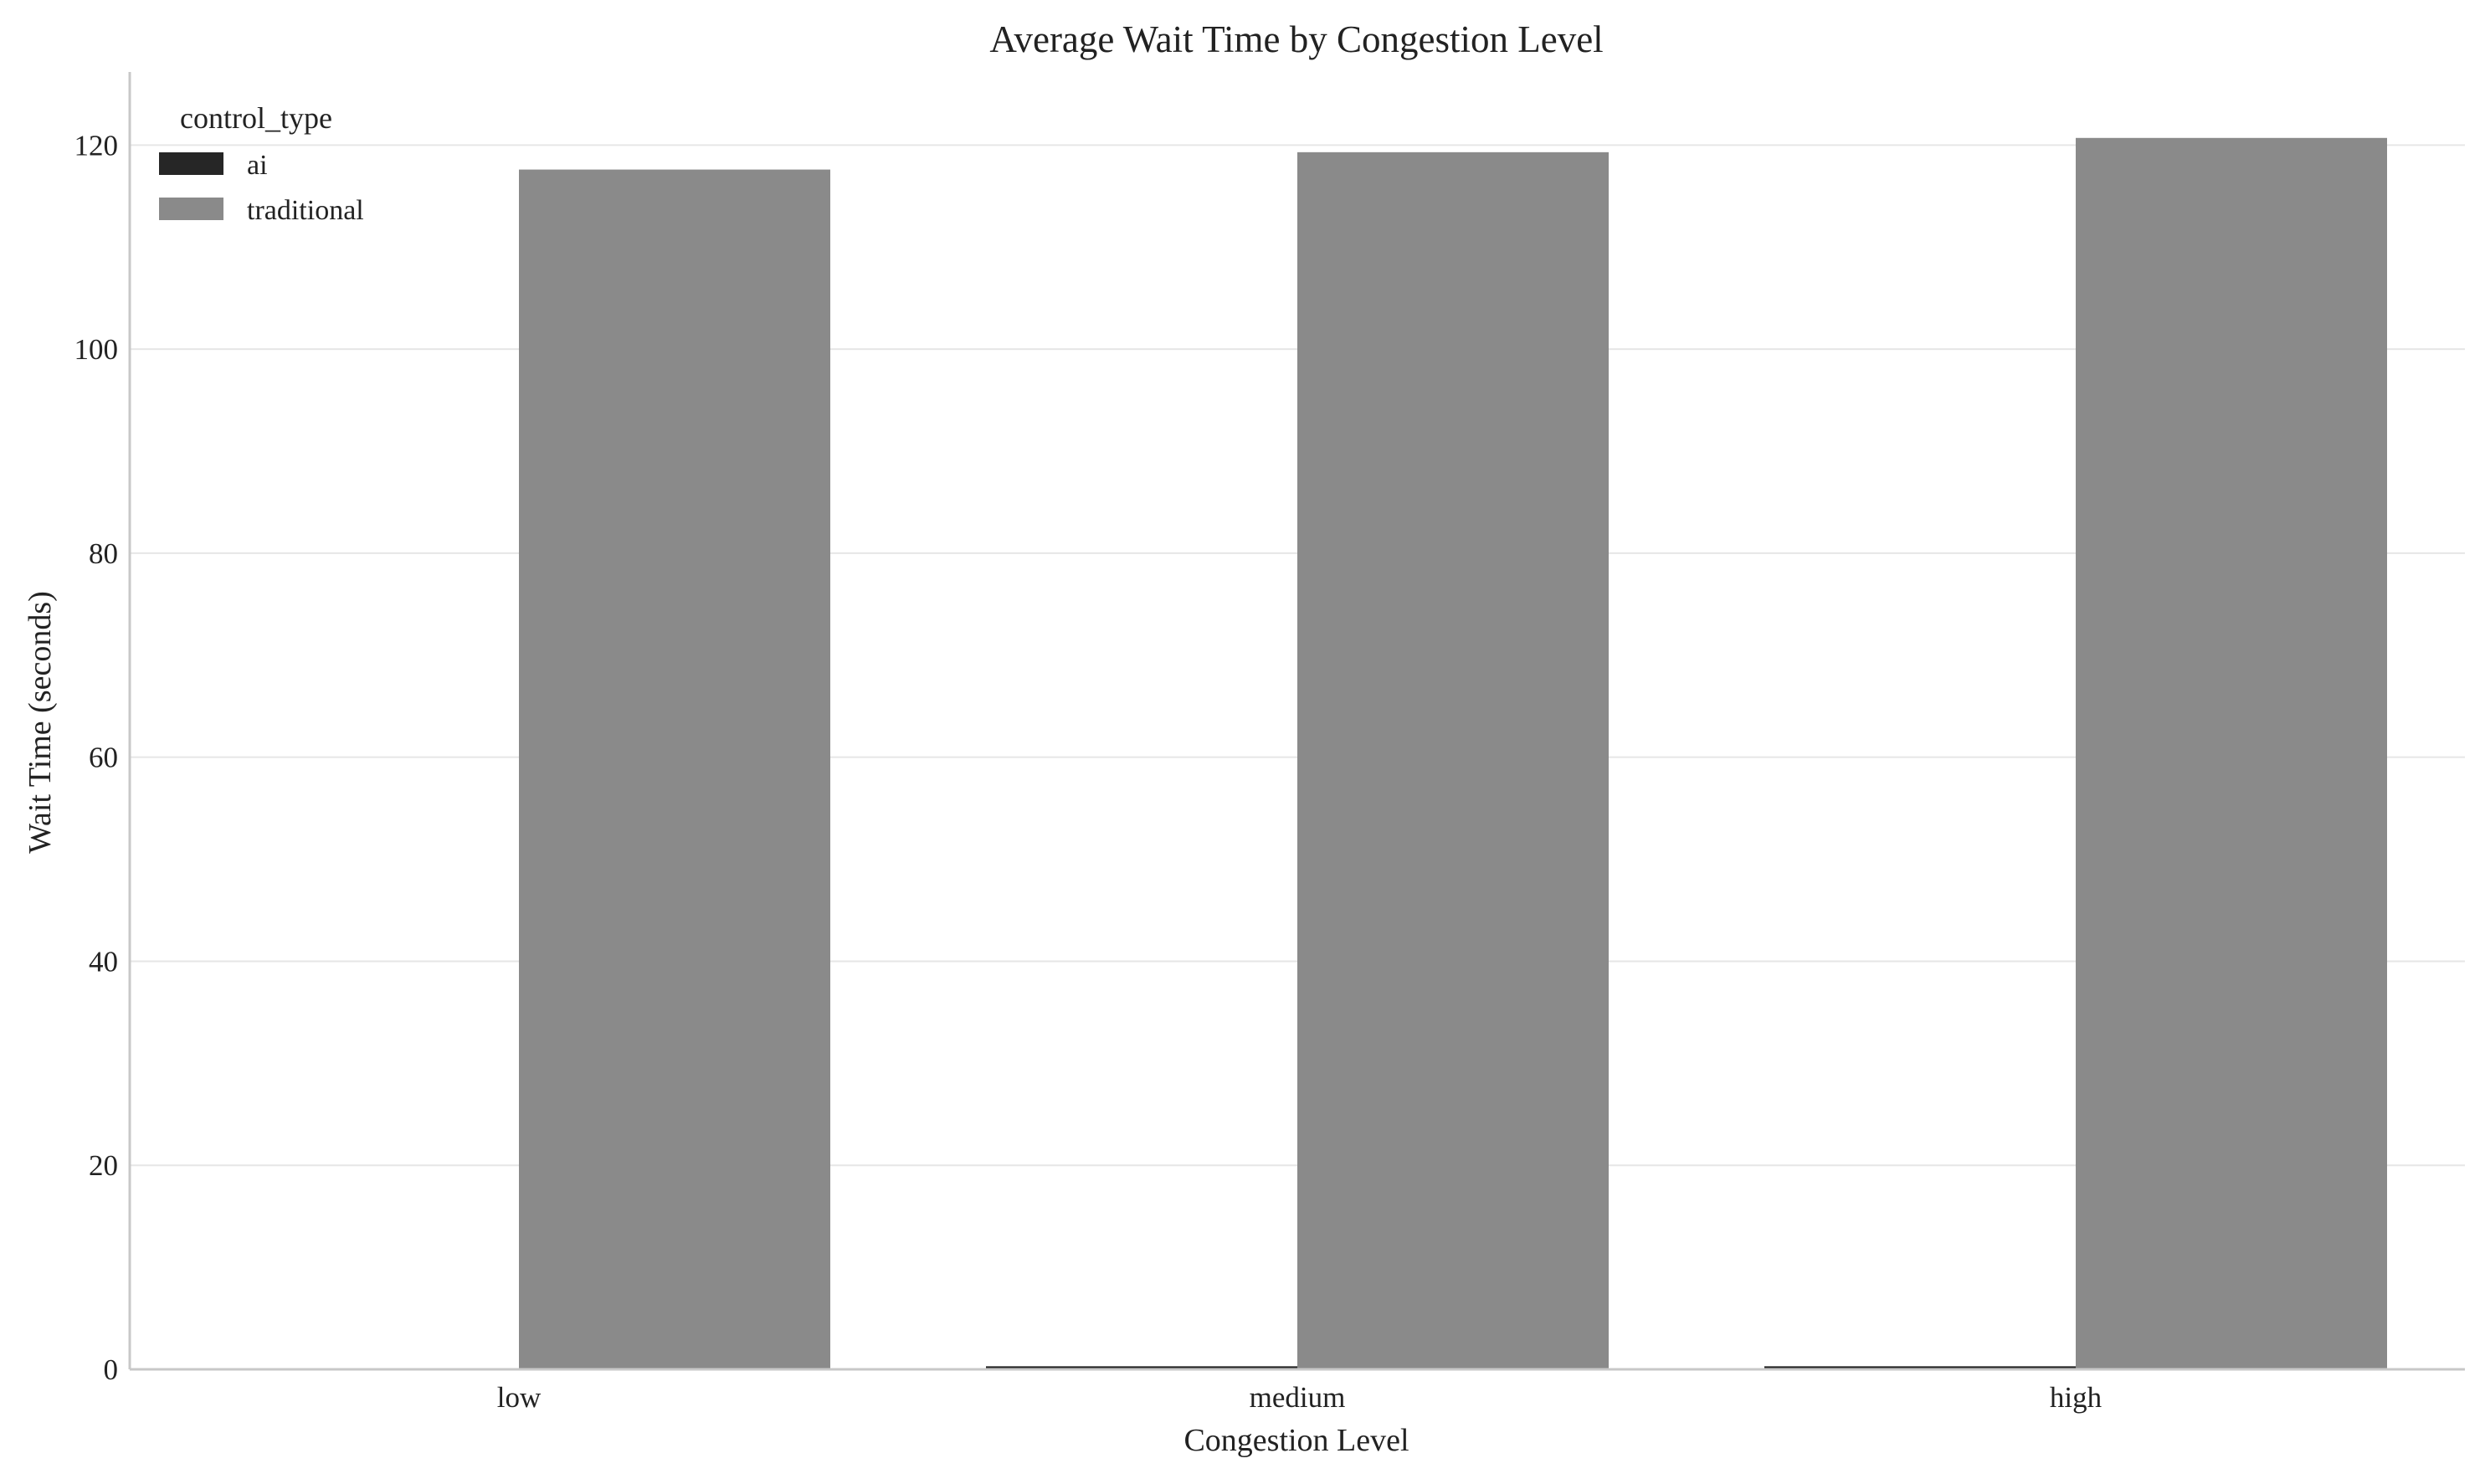 The height and width of the screenshot is (1484, 2485). What do you see at coordinates (1920, 1367) in the screenshot?
I see `bar-ai-high` at bounding box center [1920, 1367].